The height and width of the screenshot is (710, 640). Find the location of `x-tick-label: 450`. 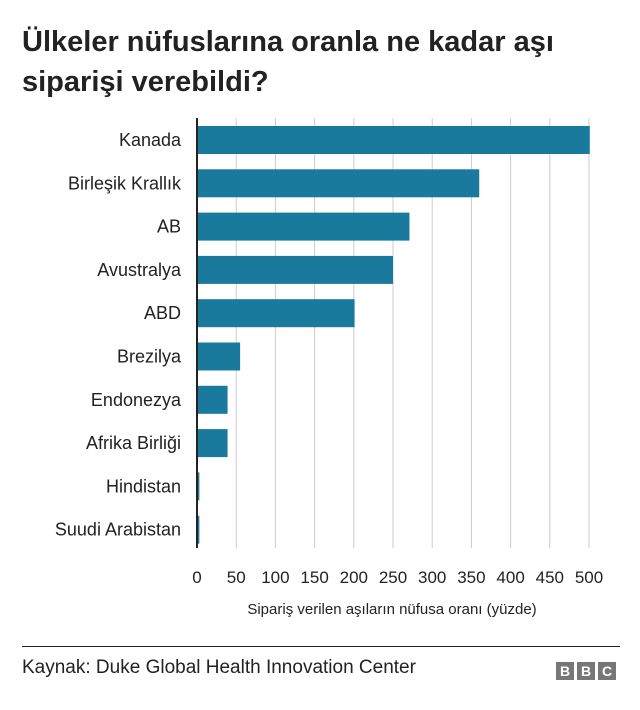

x-tick-label: 450 is located at coordinates (550, 577).